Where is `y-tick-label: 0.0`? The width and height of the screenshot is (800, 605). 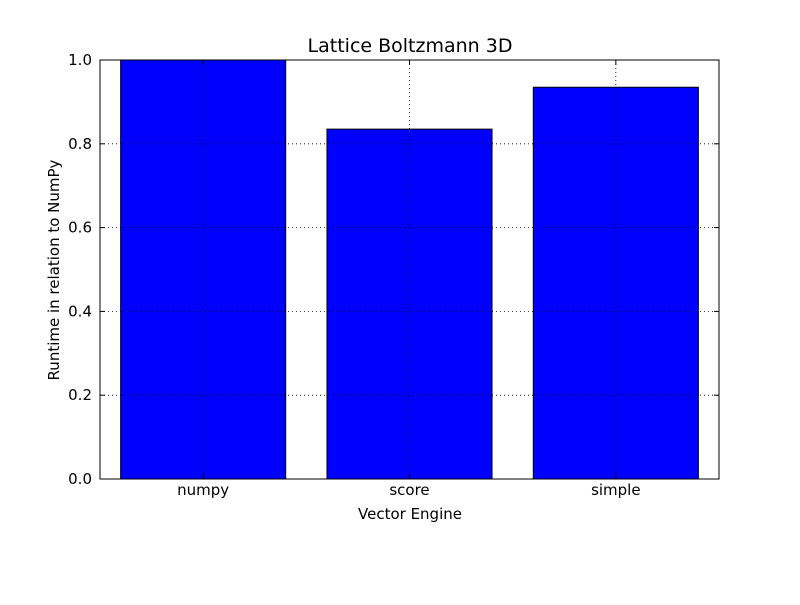
y-tick-label: 0.0 is located at coordinates (80, 479).